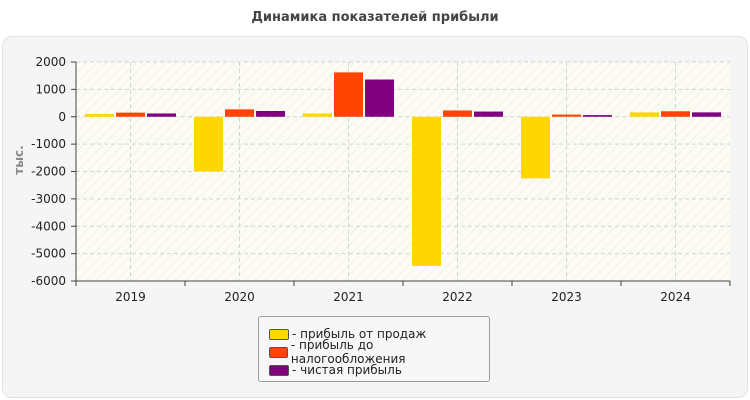  I want to click on y-tick-label: -5000, so click(48, 254).